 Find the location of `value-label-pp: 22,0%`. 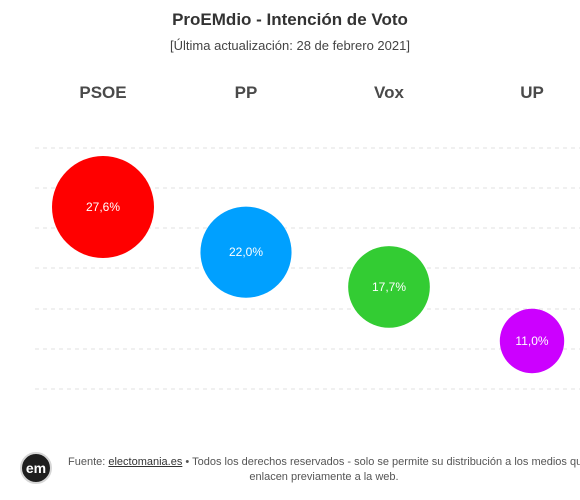

value-label-pp: 22,0% is located at coordinates (246, 252).